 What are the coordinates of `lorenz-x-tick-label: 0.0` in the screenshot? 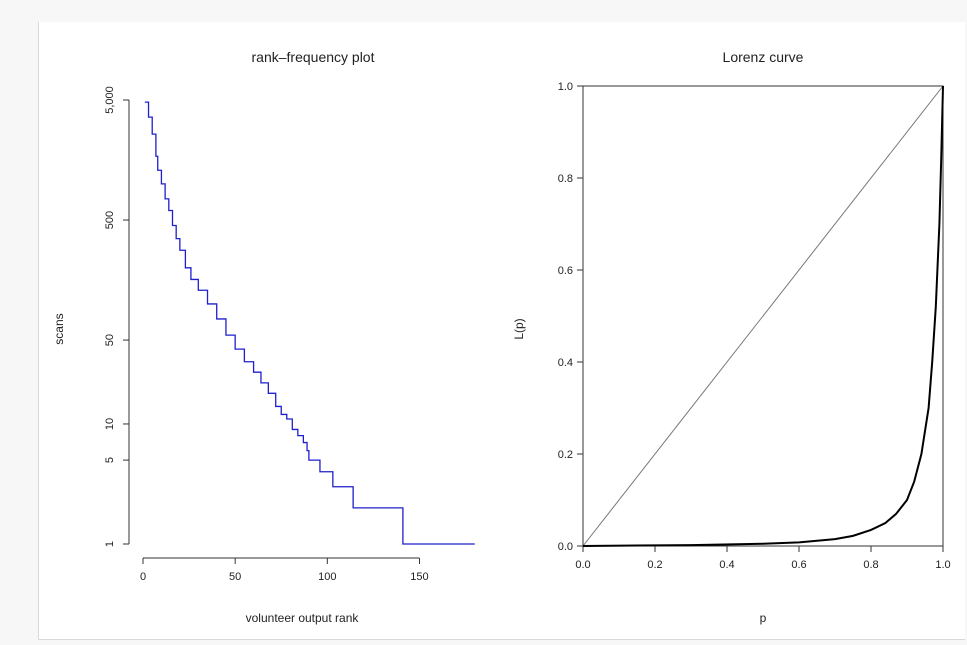 It's located at (582, 565).